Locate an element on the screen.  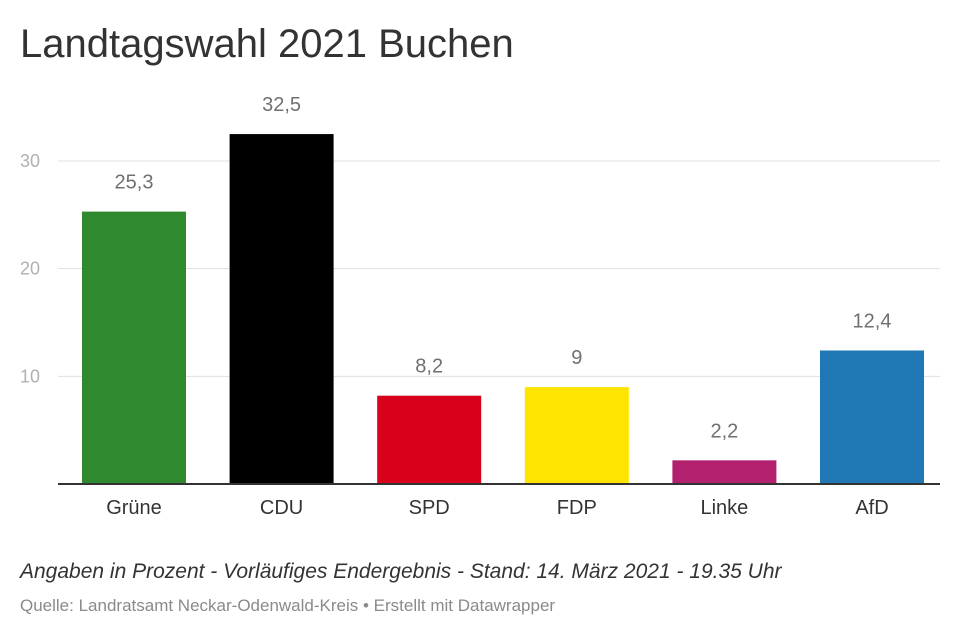
value-label: 2,2 is located at coordinates (724, 431).